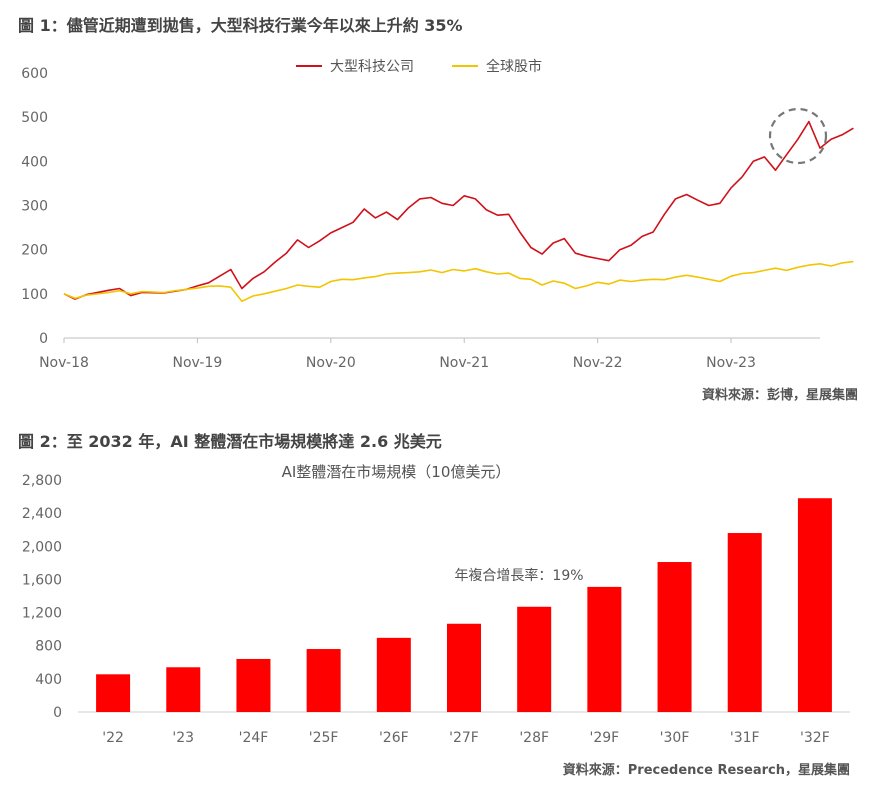  What do you see at coordinates (183, 738) in the screenshot?
I see `x-tick-label: '23` at bounding box center [183, 738].